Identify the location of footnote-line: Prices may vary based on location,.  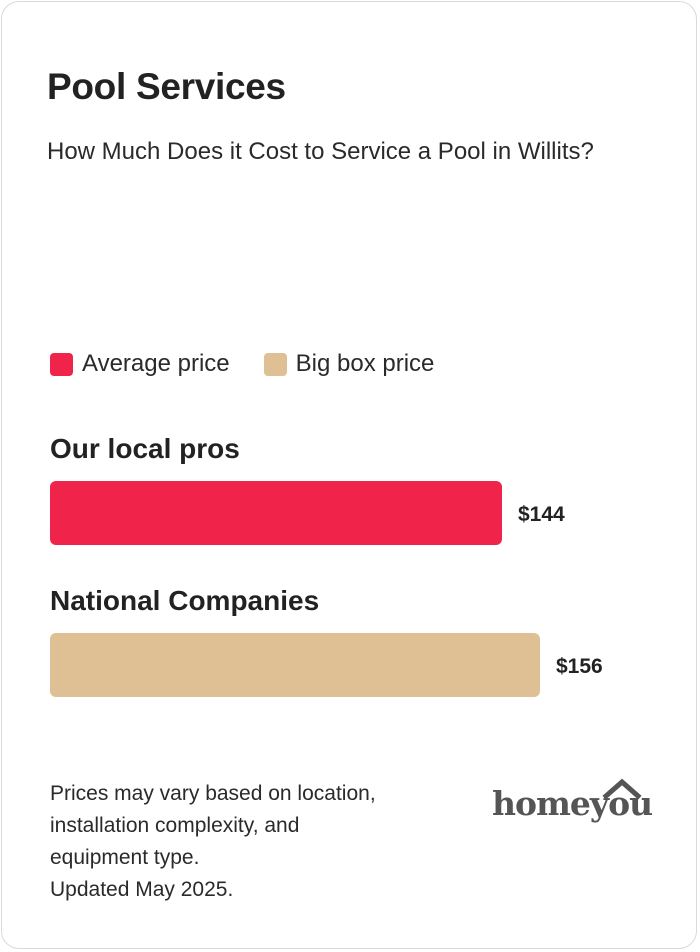
(213, 793).